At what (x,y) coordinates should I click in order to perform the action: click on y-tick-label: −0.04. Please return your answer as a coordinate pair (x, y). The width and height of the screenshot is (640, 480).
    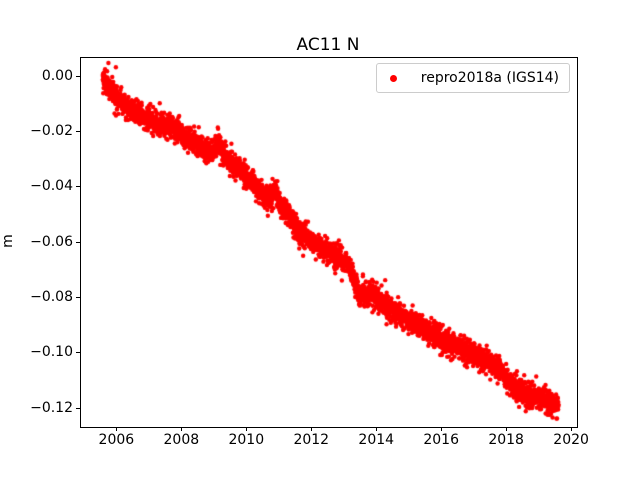
    Looking at the image, I should click on (51, 186).